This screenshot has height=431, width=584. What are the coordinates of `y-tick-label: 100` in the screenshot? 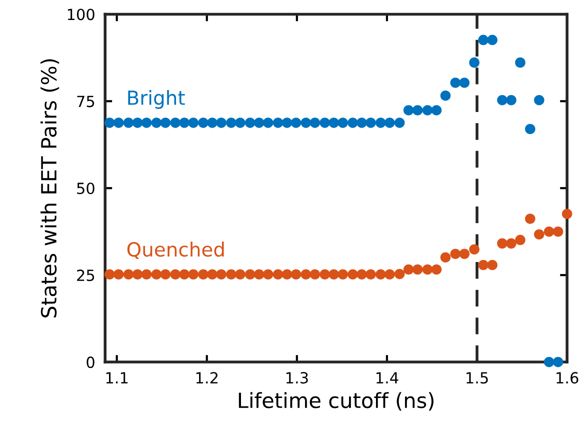 It's located at (81, 14).